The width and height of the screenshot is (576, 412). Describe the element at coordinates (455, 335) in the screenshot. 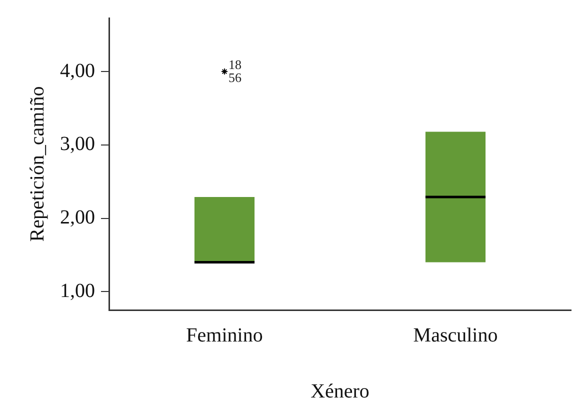

I see `x-tick-label: Masculino` at that location.